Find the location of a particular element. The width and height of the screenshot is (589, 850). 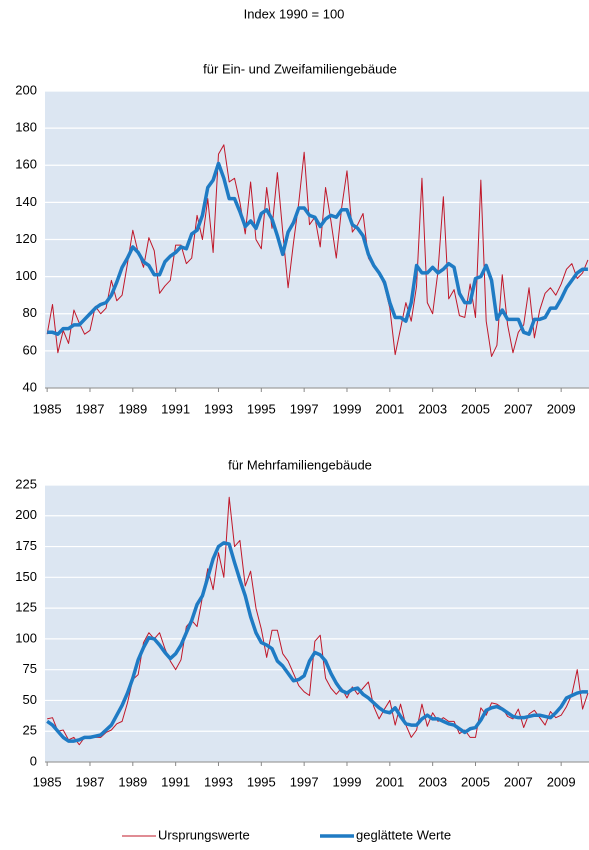

page-title: Index 1990 = 100 is located at coordinates (294, 13).